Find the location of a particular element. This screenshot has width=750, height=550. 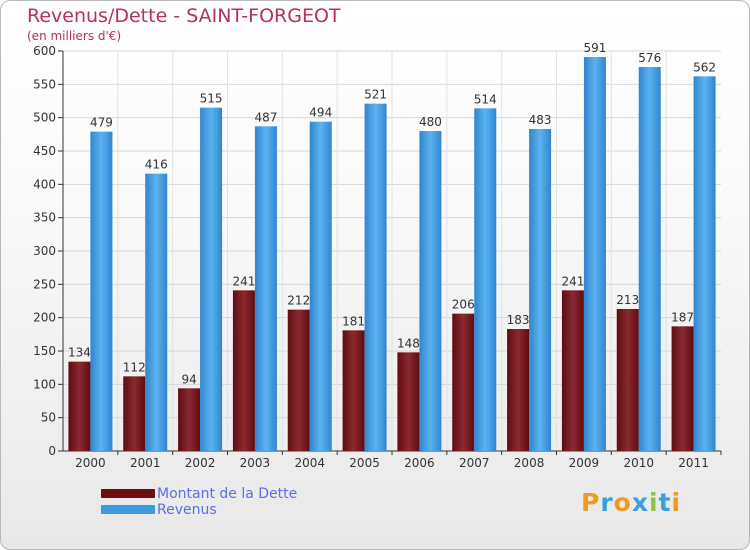

x-tick-label: 2000 is located at coordinates (90, 463).